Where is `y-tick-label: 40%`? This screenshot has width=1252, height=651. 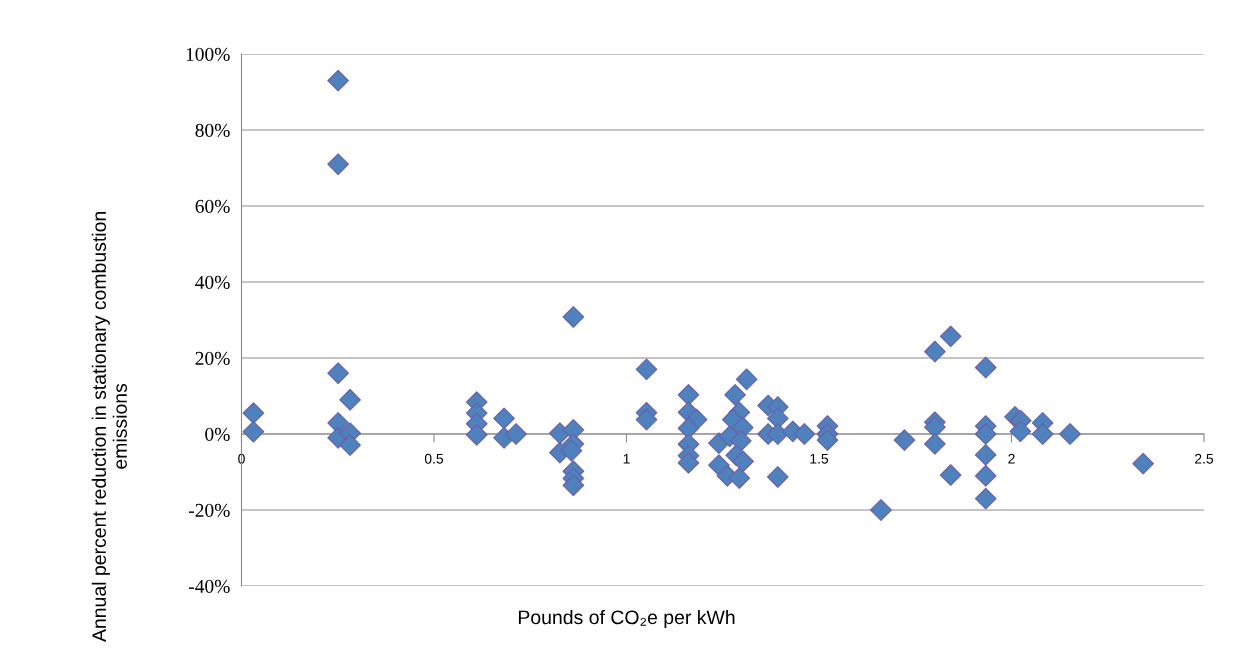 y-tick-label: 40% is located at coordinates (212, 282).